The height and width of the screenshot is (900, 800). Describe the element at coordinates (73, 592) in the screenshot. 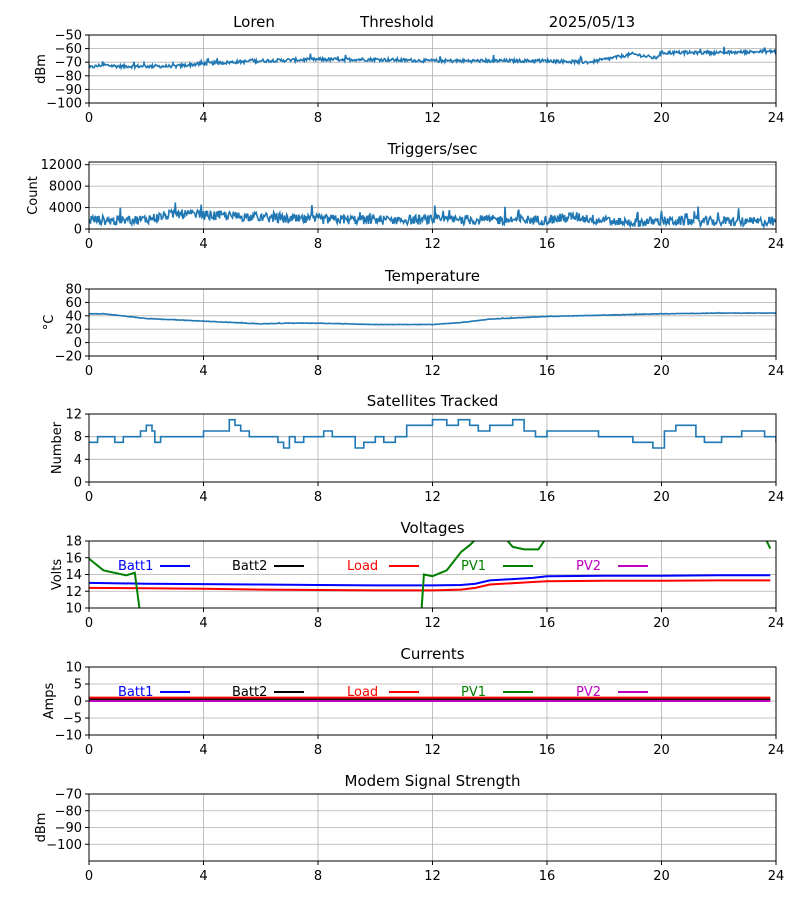

I see `y-tick-label: 12` at that location.